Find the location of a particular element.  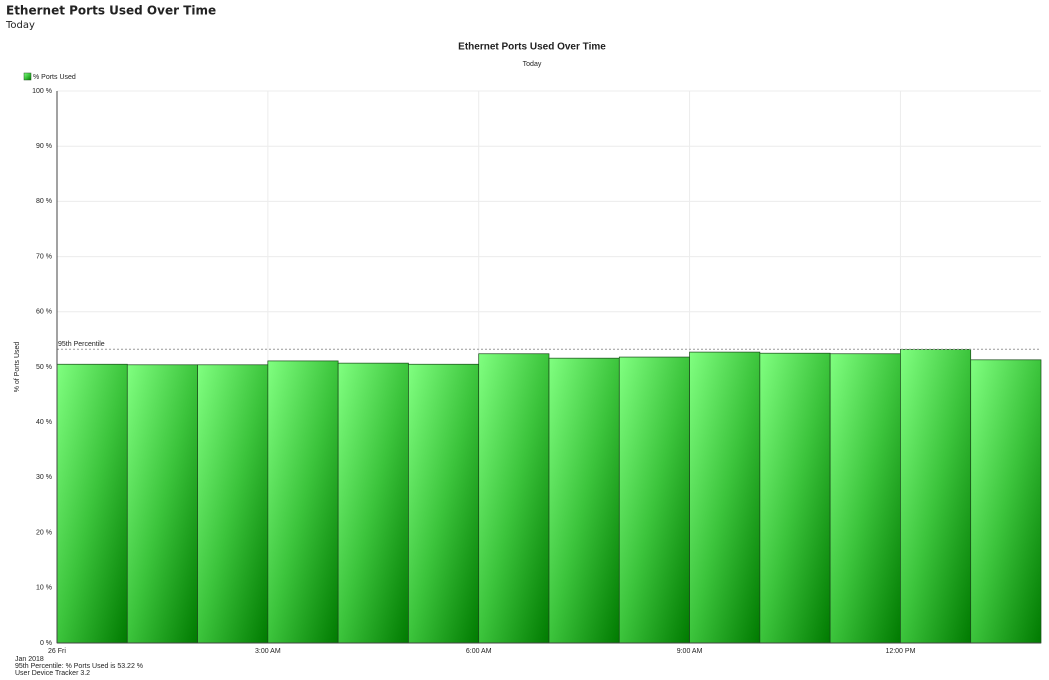

chart-subtitle: Today is located at coordinates (532, 64).